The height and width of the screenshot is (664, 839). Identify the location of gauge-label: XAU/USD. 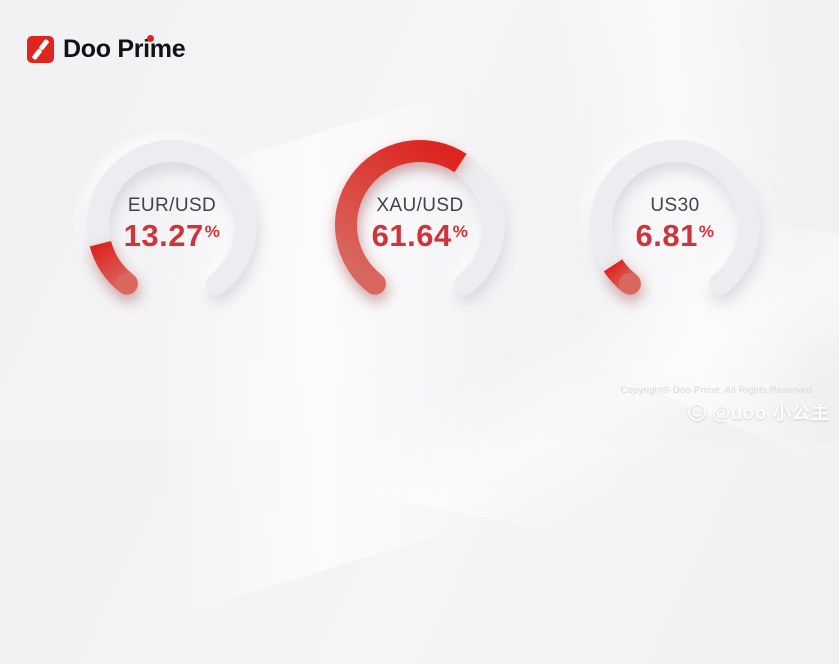
(420, 205).